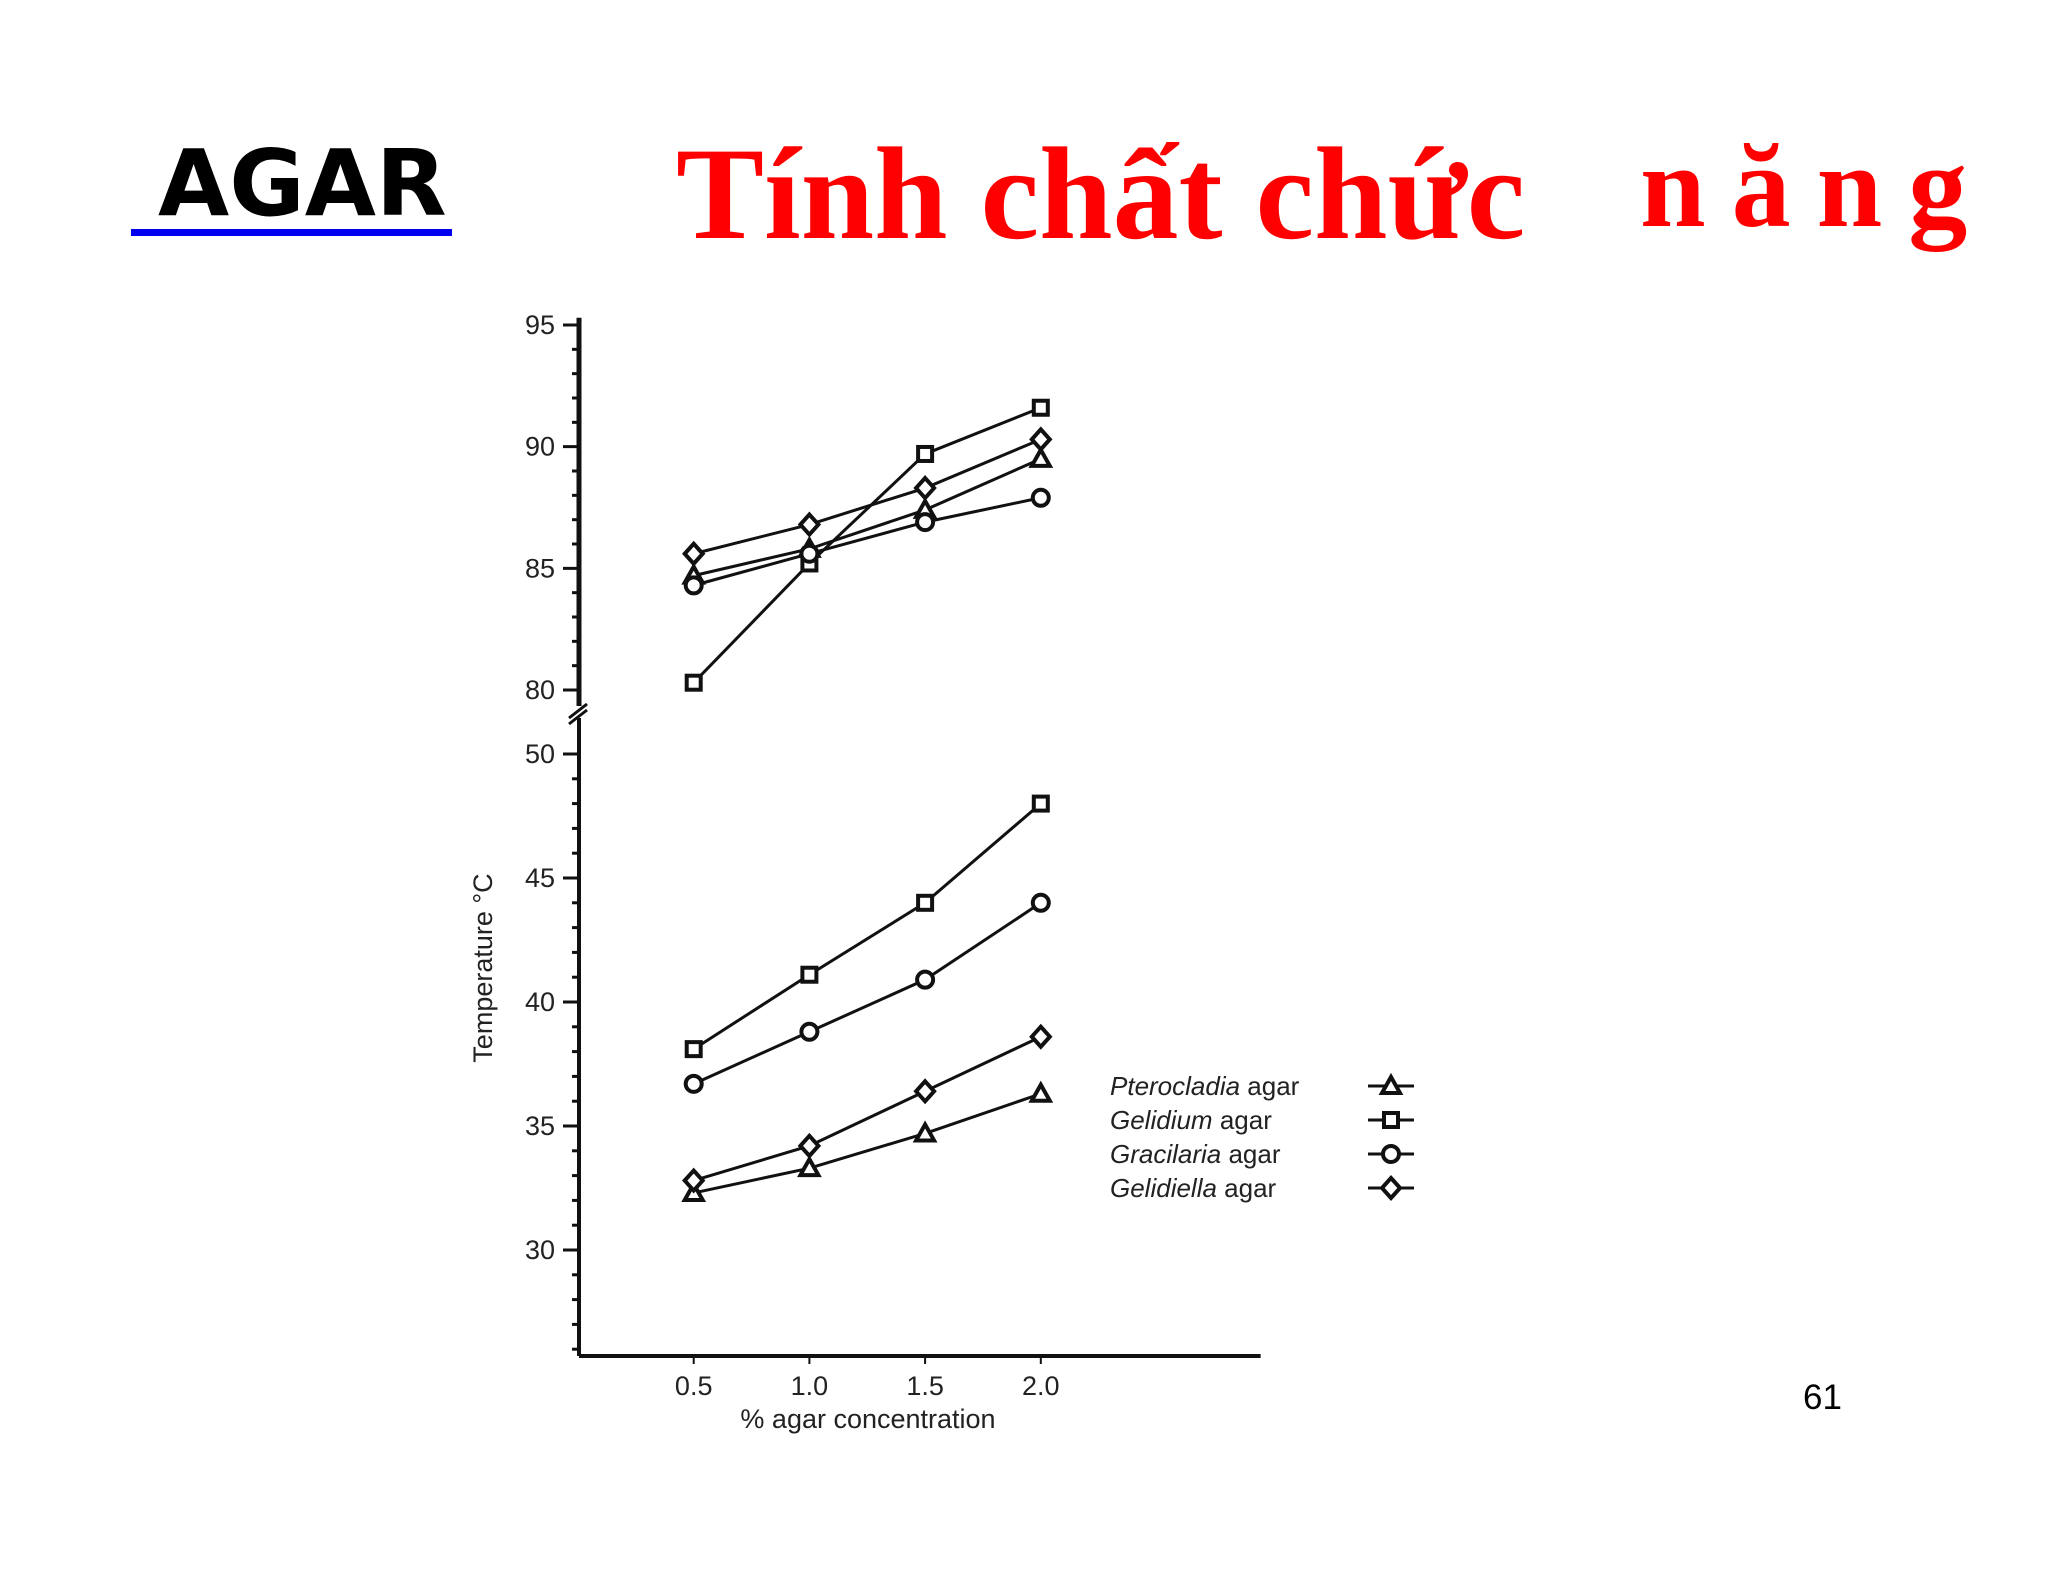 Image resolution: width=2048 pixels, height=1582 pixels. What do you see at coordinates (694, 1386) in the screenshot?
I see `x-tick-label: 0.5` at bounding box center [694, 1386].